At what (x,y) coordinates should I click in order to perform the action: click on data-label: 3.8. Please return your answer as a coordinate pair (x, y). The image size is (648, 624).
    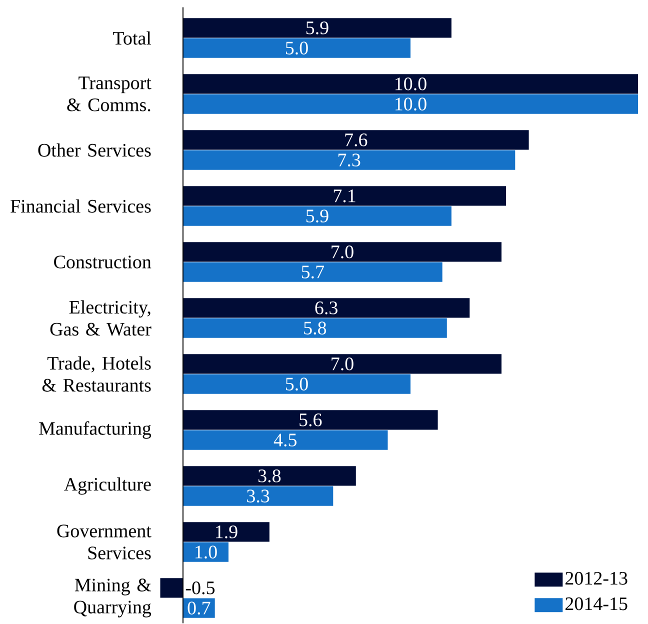
    Looking at the image, I should click on (269, 475).